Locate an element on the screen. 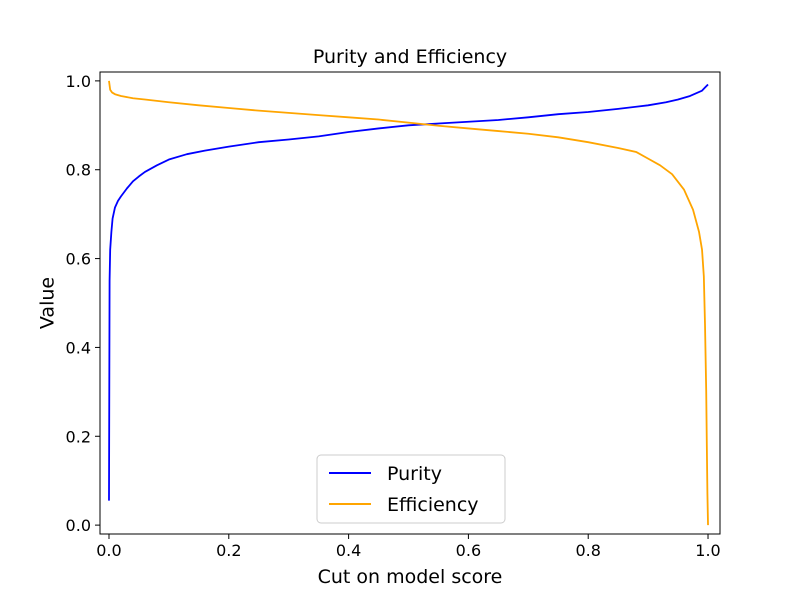 This screenshot has height=600, width=800. x-tick-label: 0.6 is located at coordinates (468, 550).